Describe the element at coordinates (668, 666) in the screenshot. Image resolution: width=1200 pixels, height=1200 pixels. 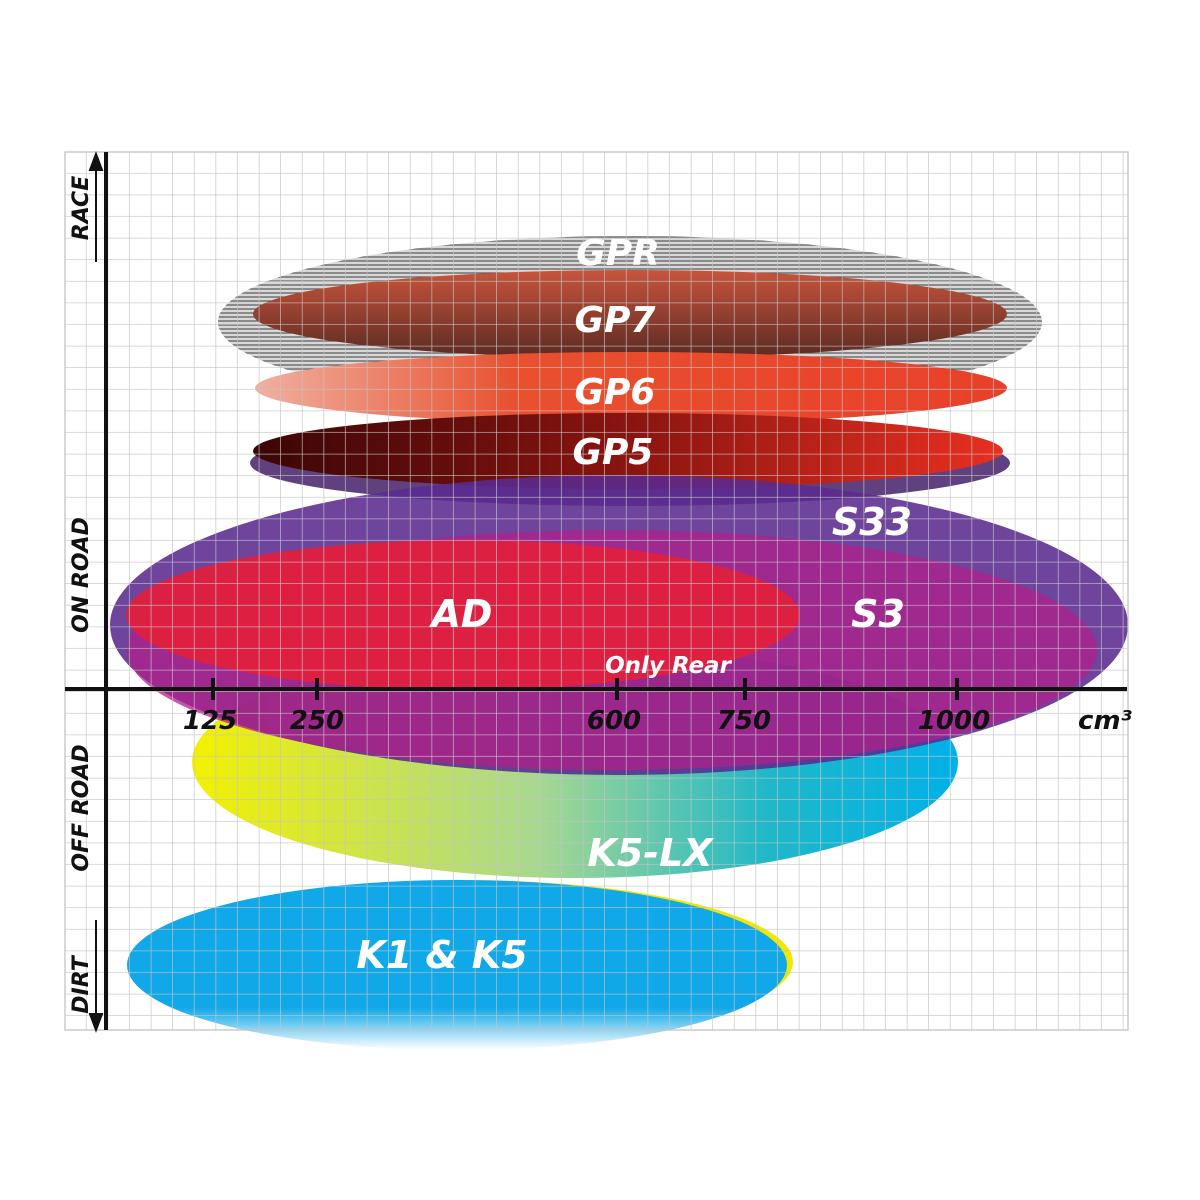
I see `label-only-rear: Only Rear` at that location.